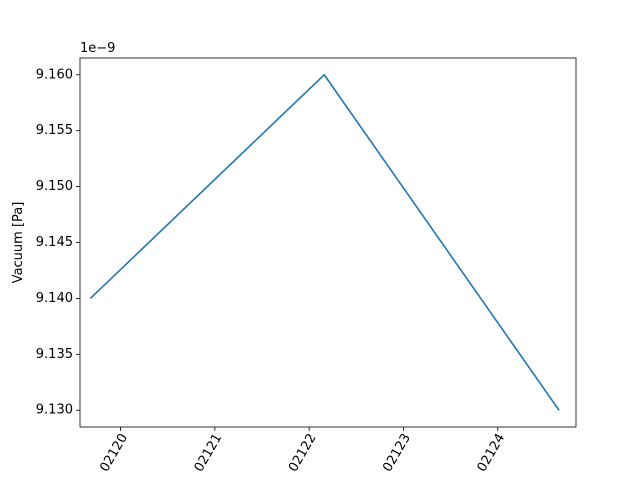  What do you see at coordinates (209, 452) in the screenshot?
I see `x-tick-label: 02121` at bounding box center [209, 452].